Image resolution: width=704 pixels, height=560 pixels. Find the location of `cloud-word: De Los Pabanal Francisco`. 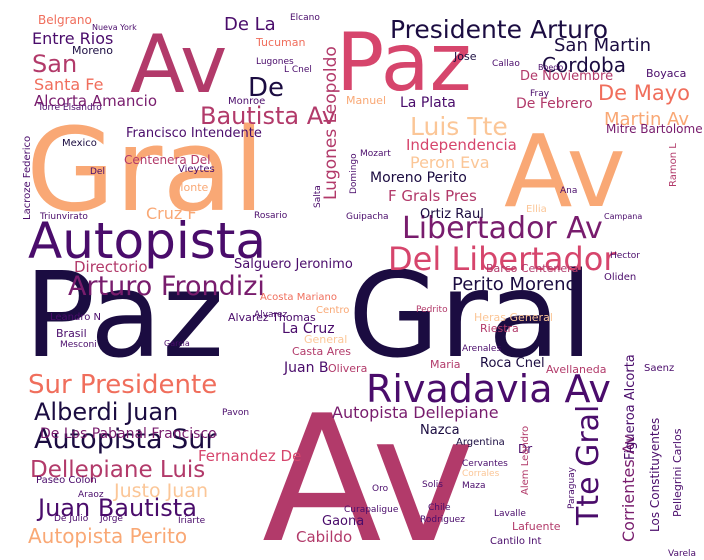

cloud-word: De Los Pabanal Francisco is located at coordinates (128, 434).